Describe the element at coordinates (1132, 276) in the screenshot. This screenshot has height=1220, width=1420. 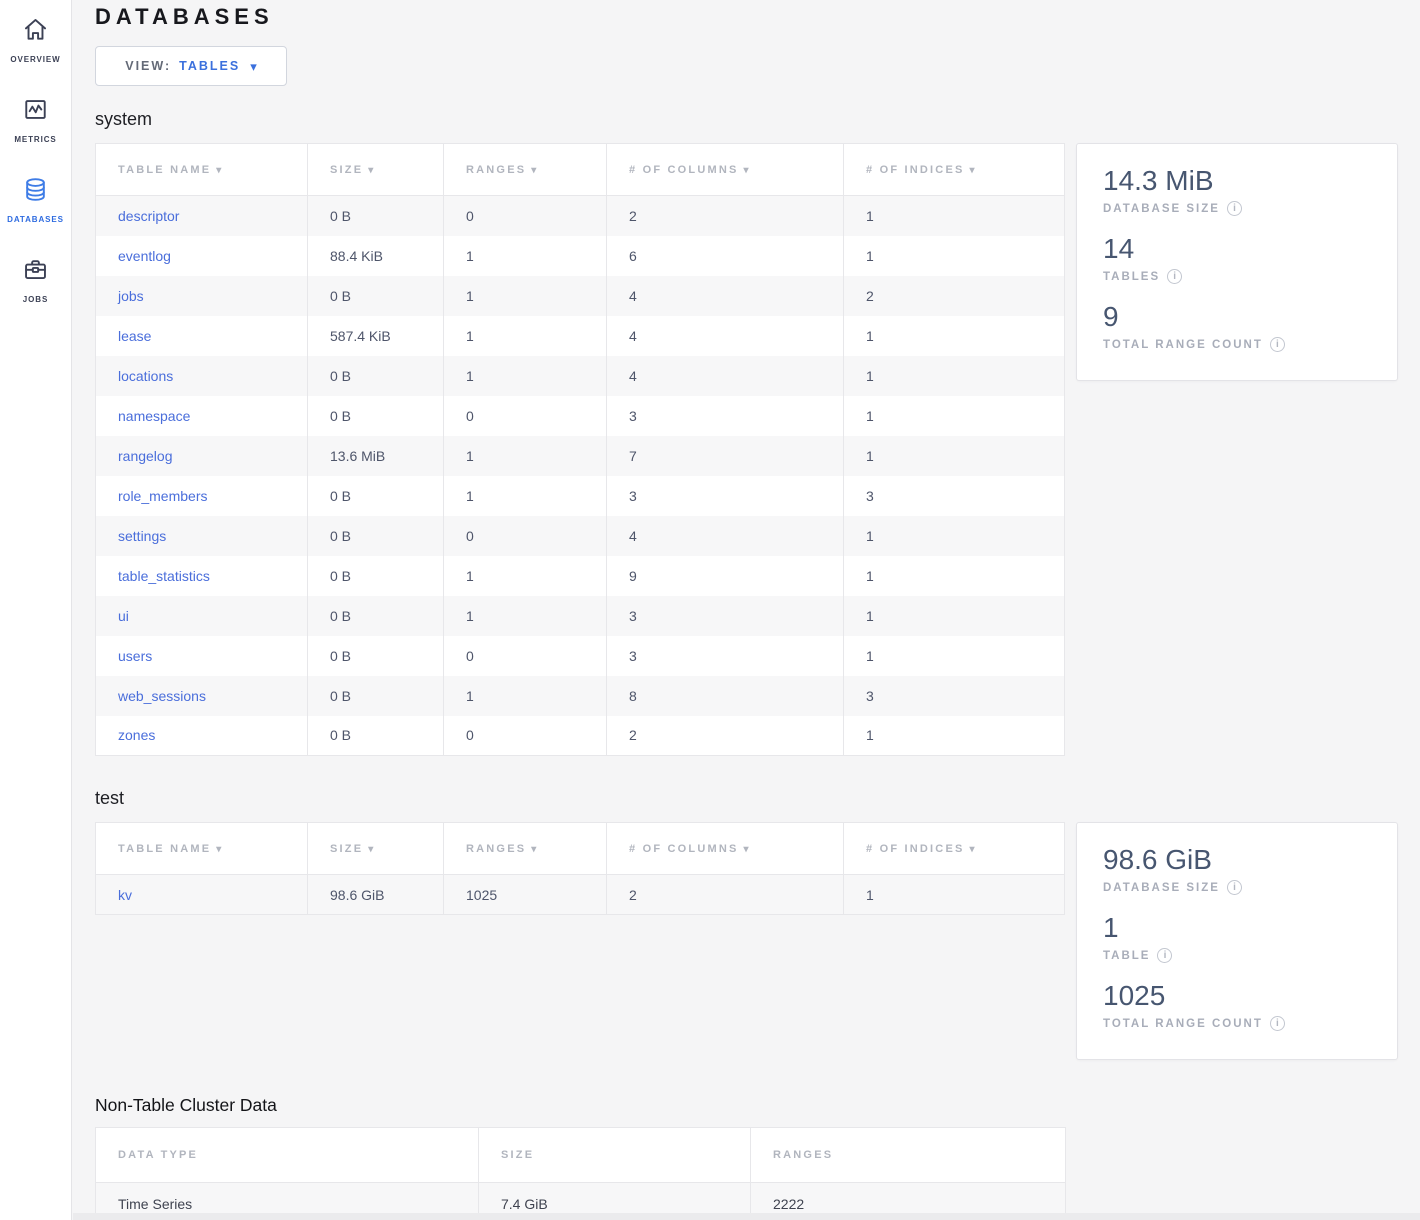
I see `stat-label: TABLES` at that location.